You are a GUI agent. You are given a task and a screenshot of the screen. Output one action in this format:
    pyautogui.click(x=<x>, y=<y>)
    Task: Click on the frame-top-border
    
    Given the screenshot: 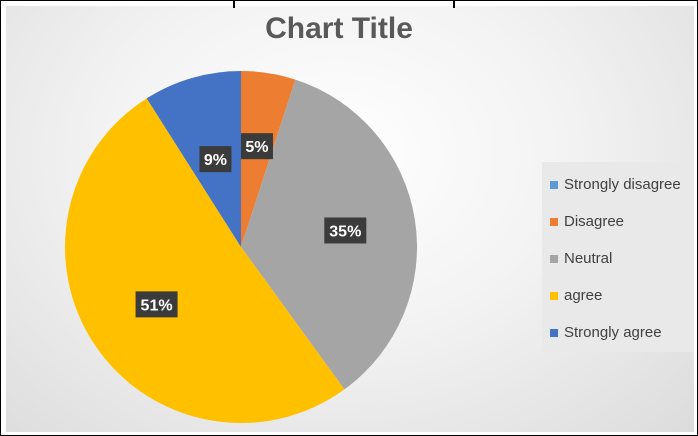 What is the action you would take?
    pyautogui.click(x=349, y=0)
    